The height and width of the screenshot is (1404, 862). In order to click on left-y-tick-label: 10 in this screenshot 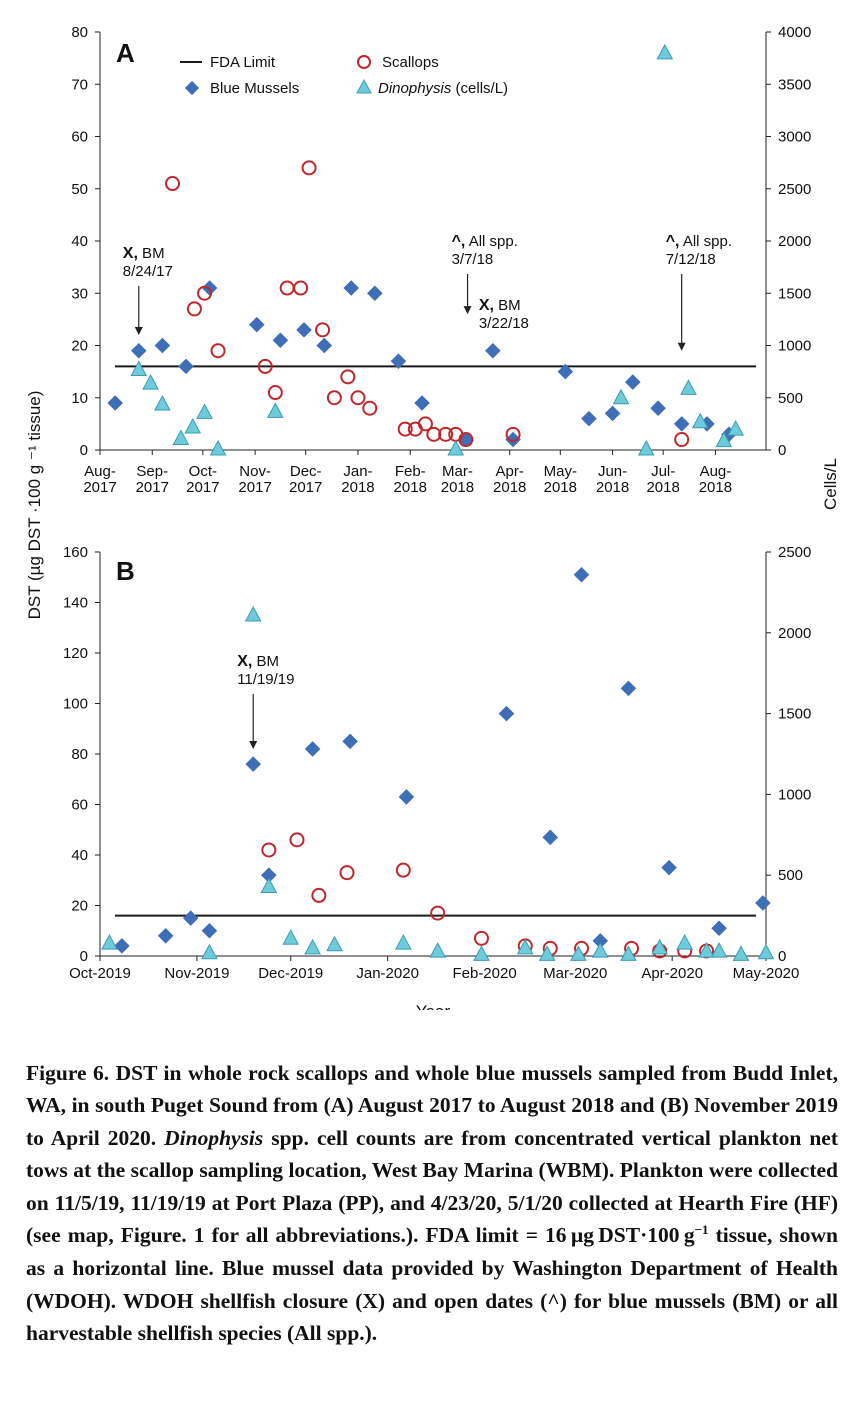, I will do `click(79, 398)`.